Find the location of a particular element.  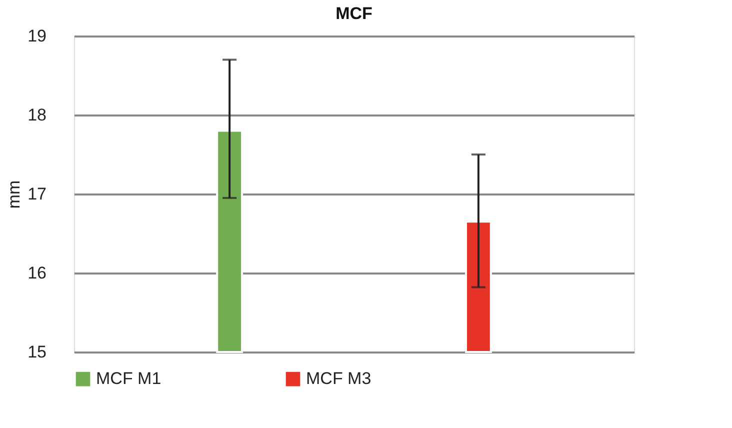

chart-title: MCF is located at coordinates (354, 13).